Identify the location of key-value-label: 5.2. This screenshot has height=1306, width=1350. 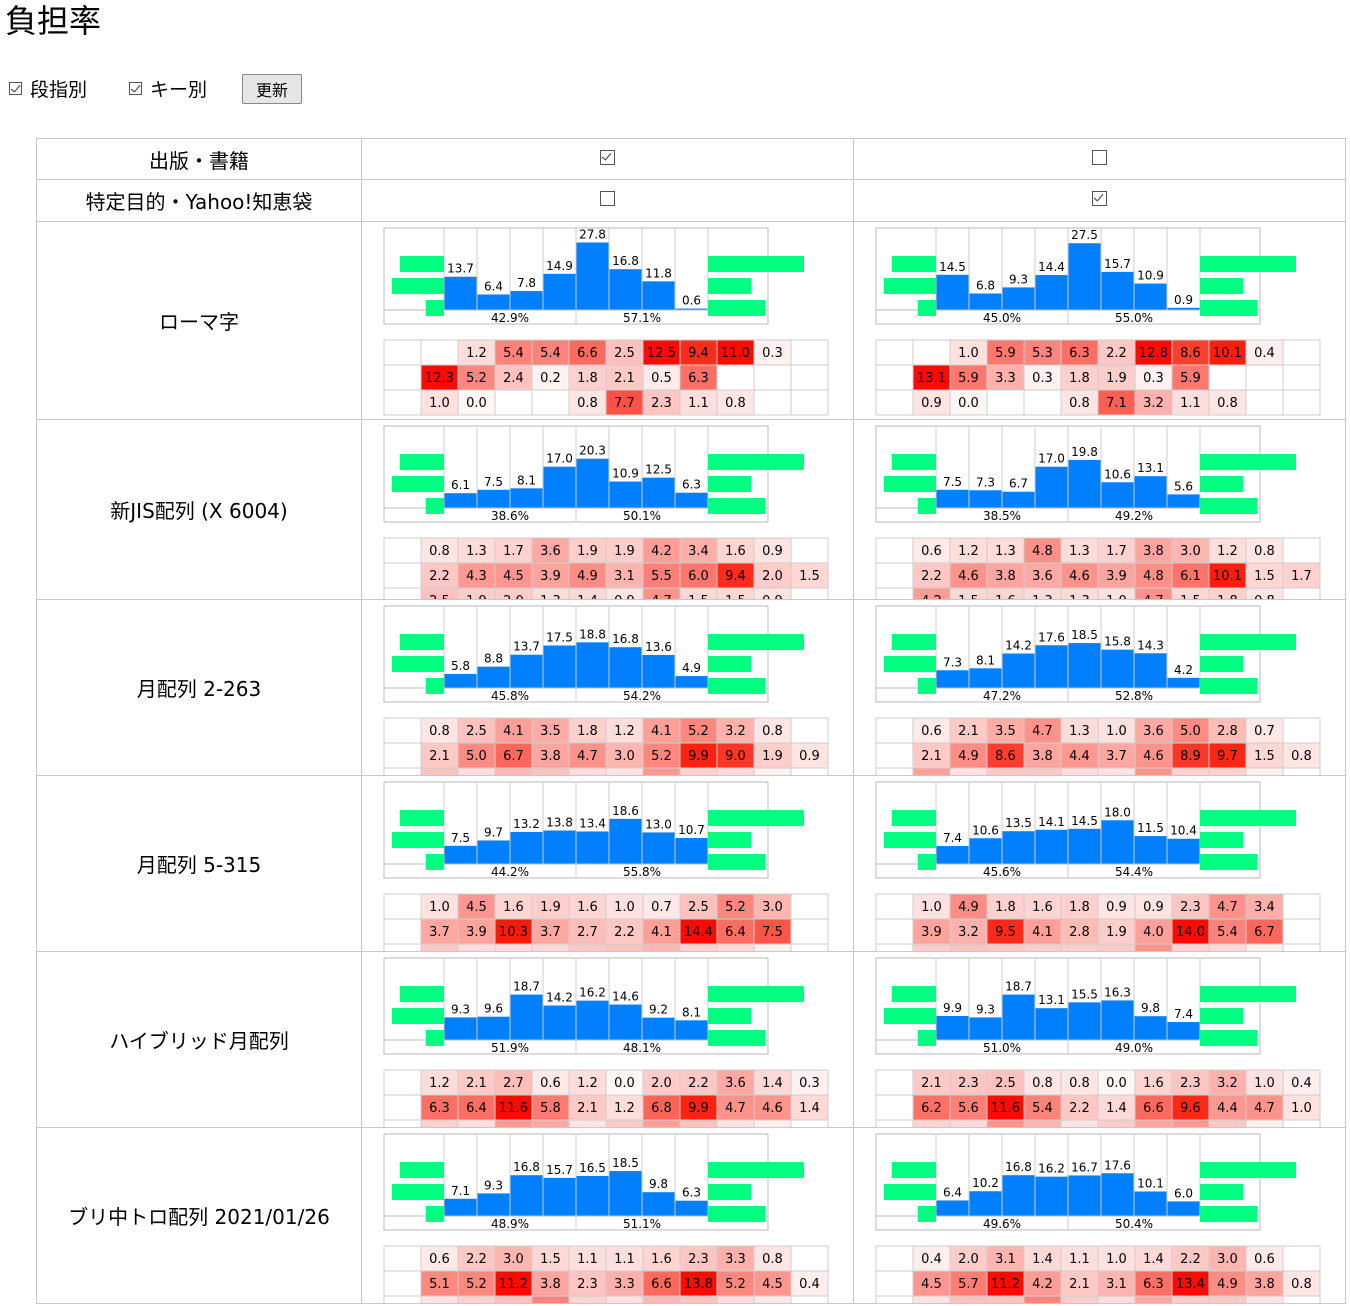
(476, 378).